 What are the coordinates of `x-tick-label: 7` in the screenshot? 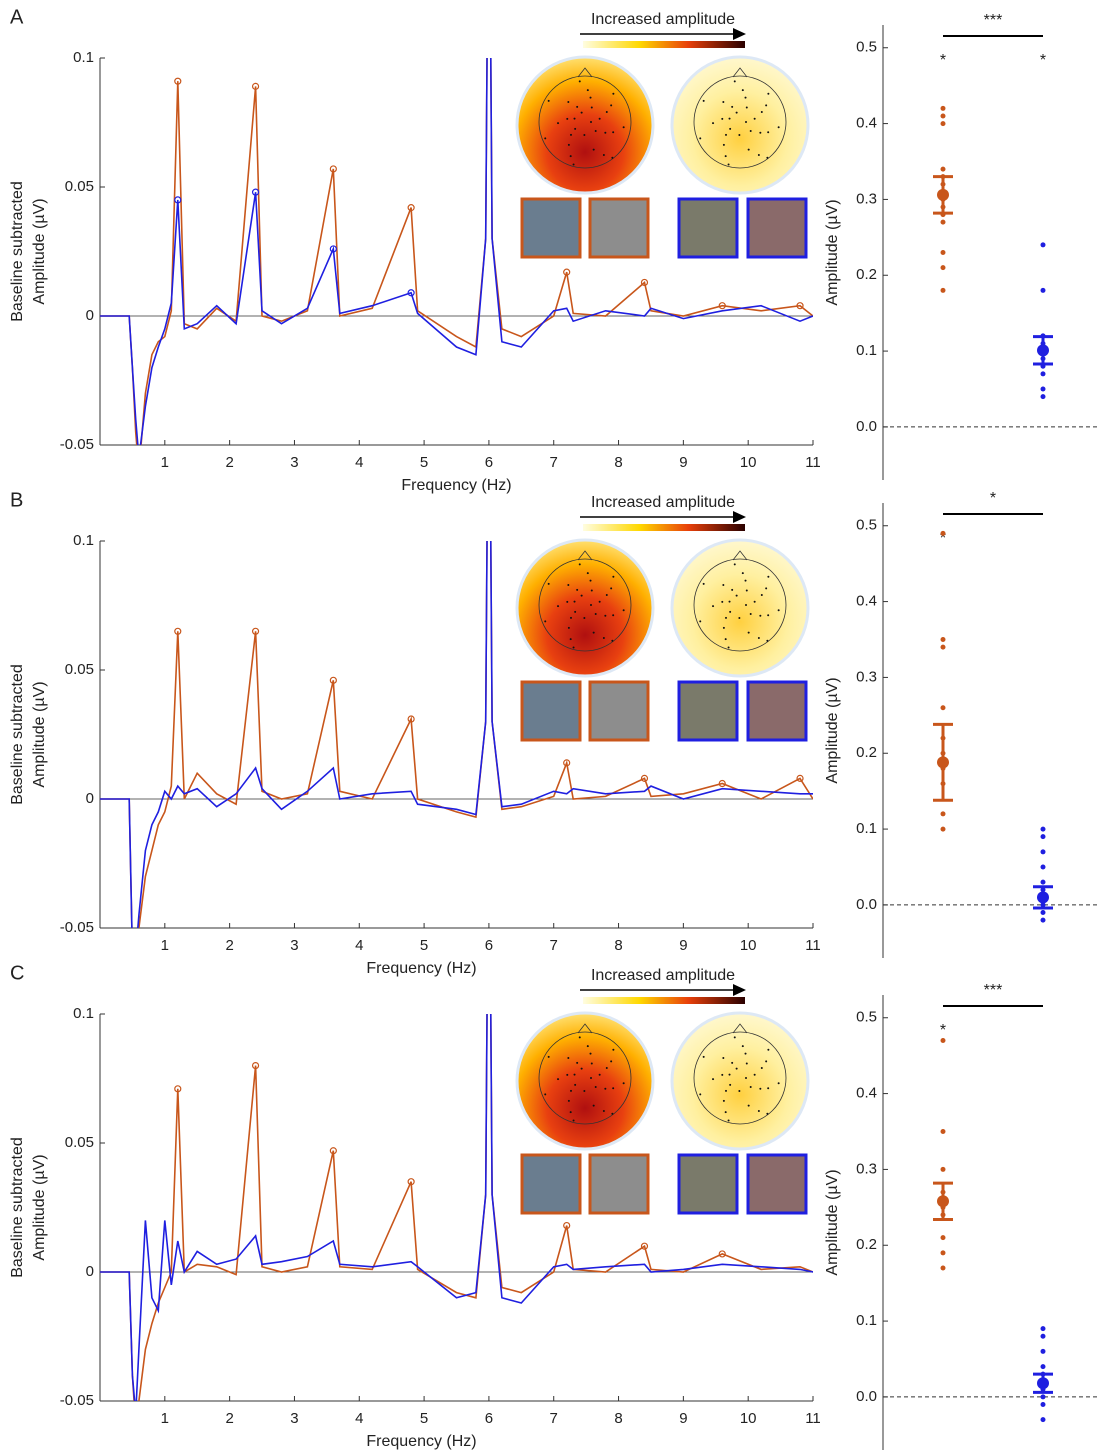 It's located at (554, 945).